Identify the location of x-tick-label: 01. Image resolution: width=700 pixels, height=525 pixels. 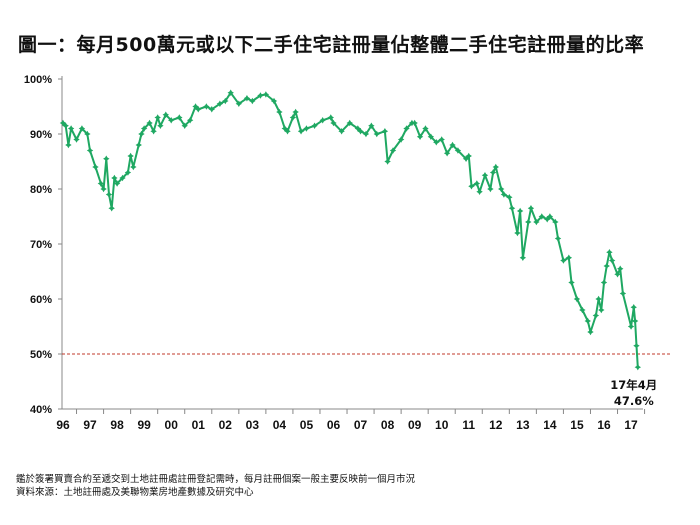
(199, 425).